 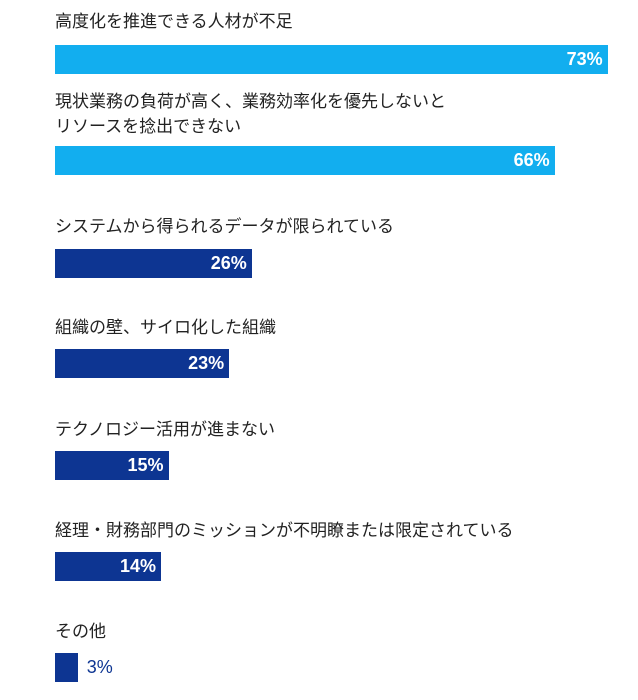 What do you see at coordinates (137, 566) in the screenshot?
I see `data-label: 14%` at bounding box center [137, 566].